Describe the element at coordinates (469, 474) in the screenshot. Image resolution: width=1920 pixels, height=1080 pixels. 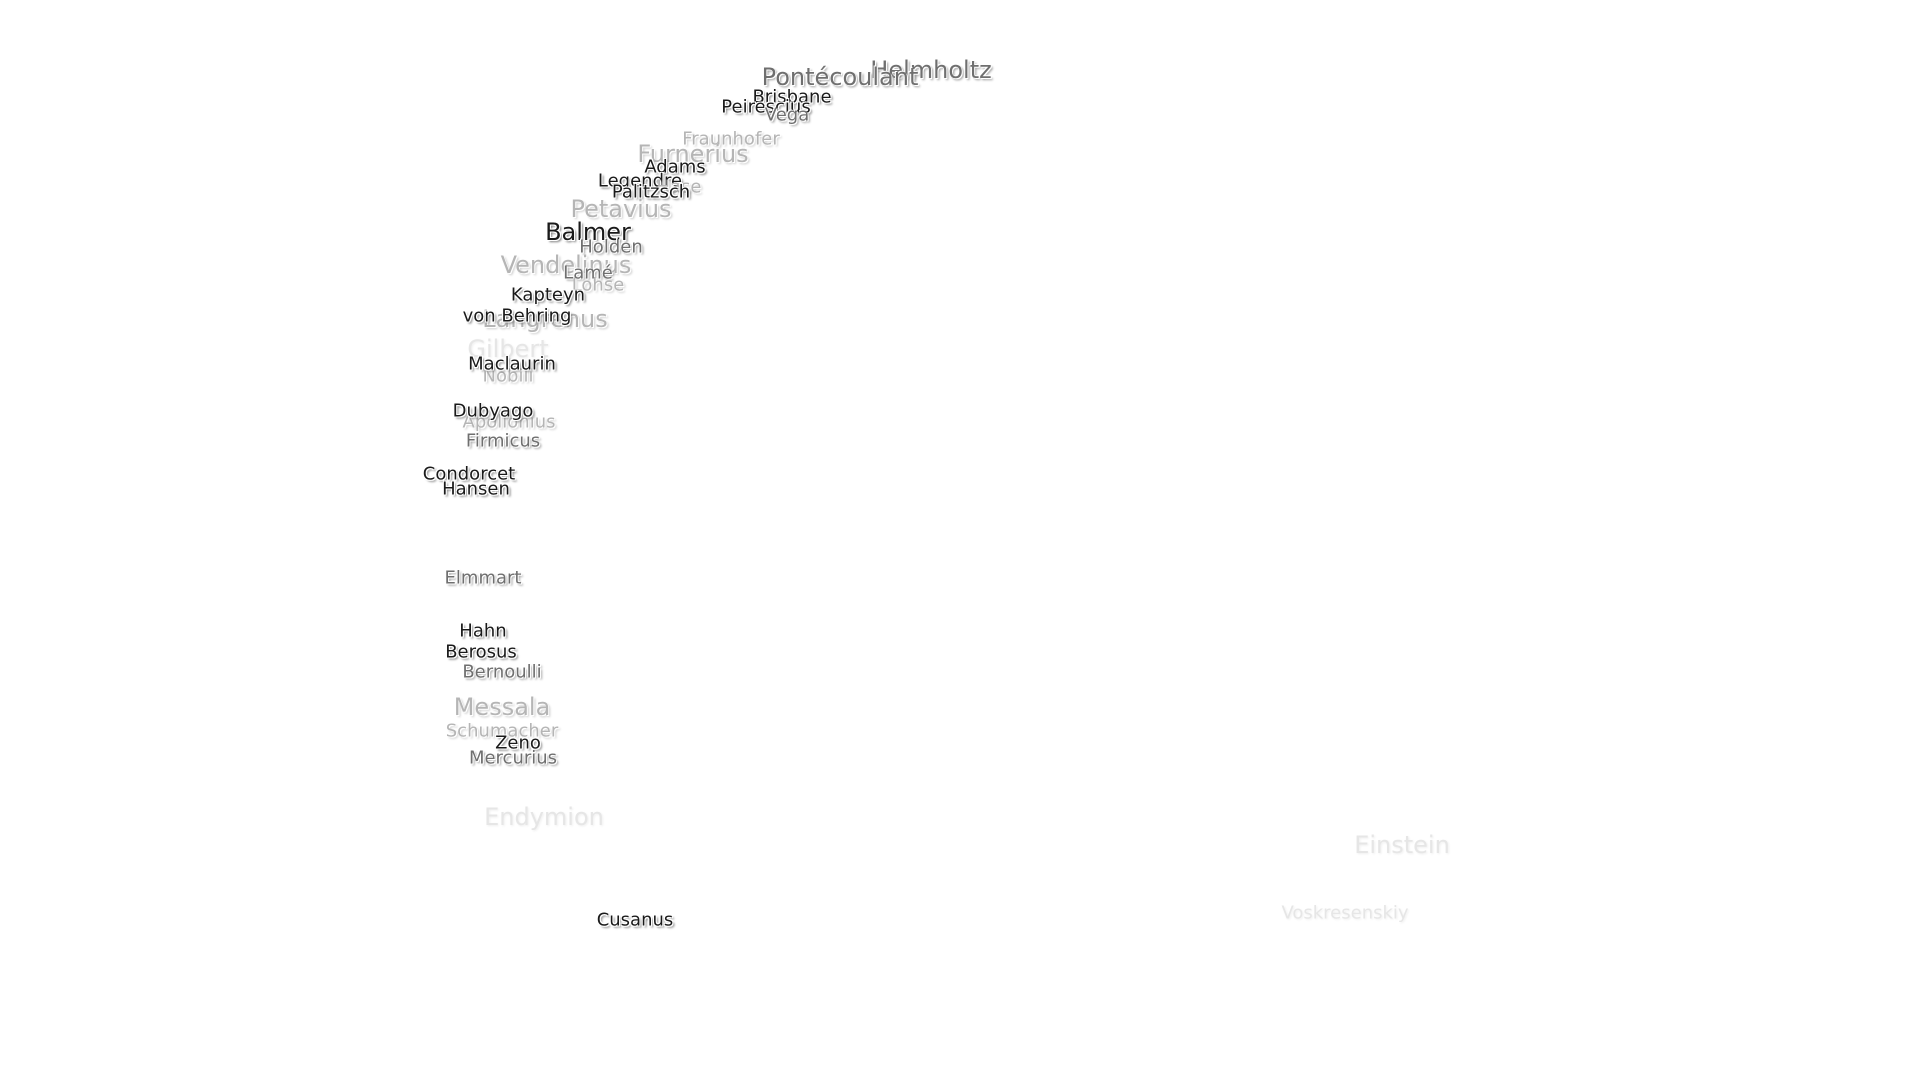
I see `crater-label: Condorcet` at that location.